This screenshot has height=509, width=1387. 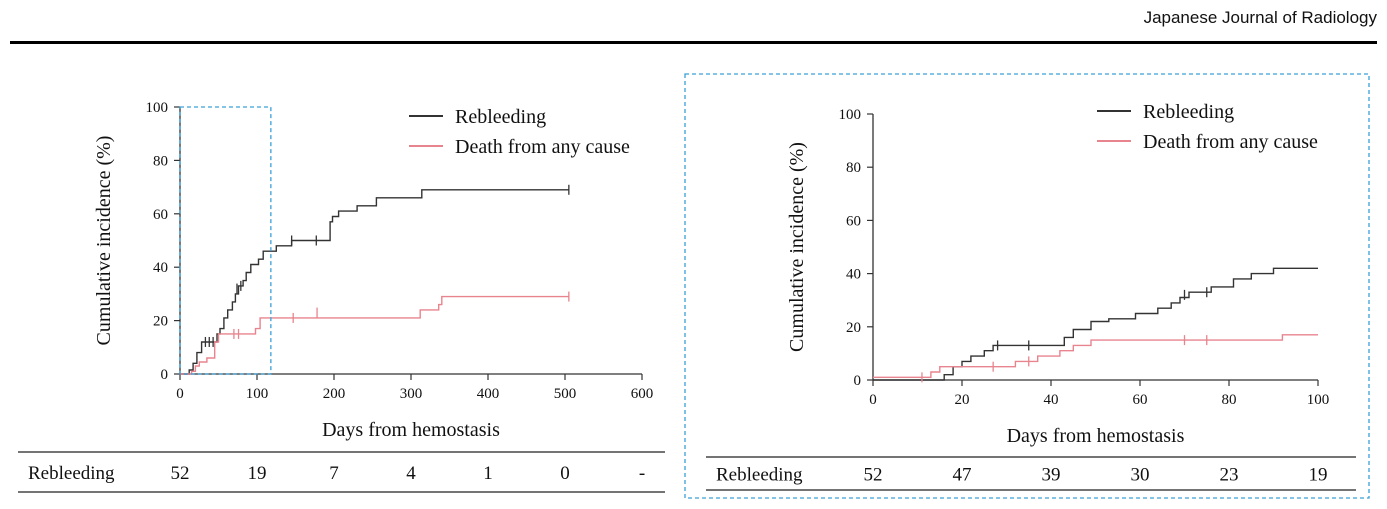 What do you see at coordinates (1051, 475) in the screenshot?
I see `risk-table-value: 39` at bounding box center [1051, 475].